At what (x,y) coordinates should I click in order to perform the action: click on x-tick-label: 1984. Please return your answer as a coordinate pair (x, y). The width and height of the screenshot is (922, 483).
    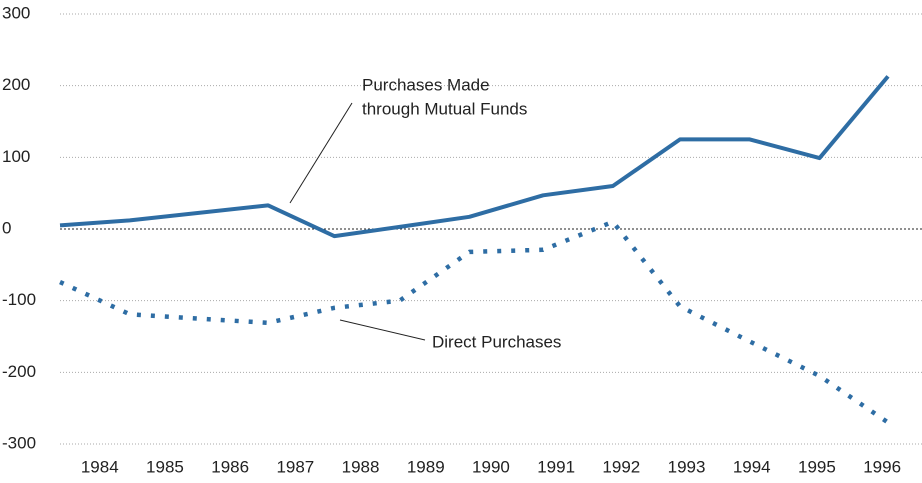
    Looking at the image, I should click on (100, 466).